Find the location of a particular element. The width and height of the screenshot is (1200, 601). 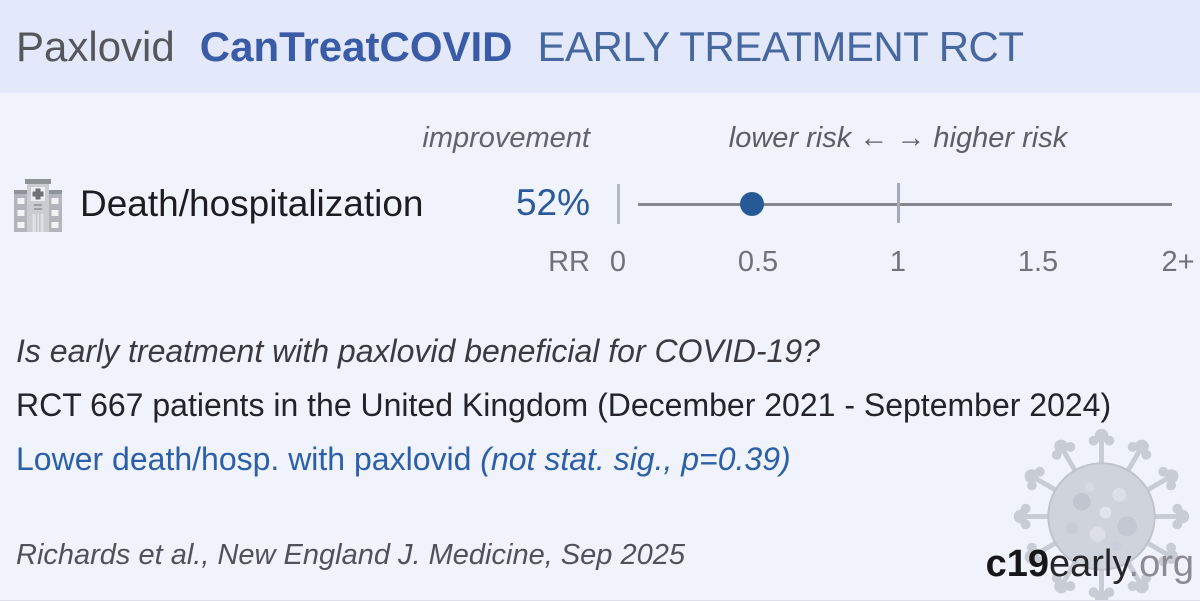

rr-axis-label: RR is located at coordinates (569, 262).